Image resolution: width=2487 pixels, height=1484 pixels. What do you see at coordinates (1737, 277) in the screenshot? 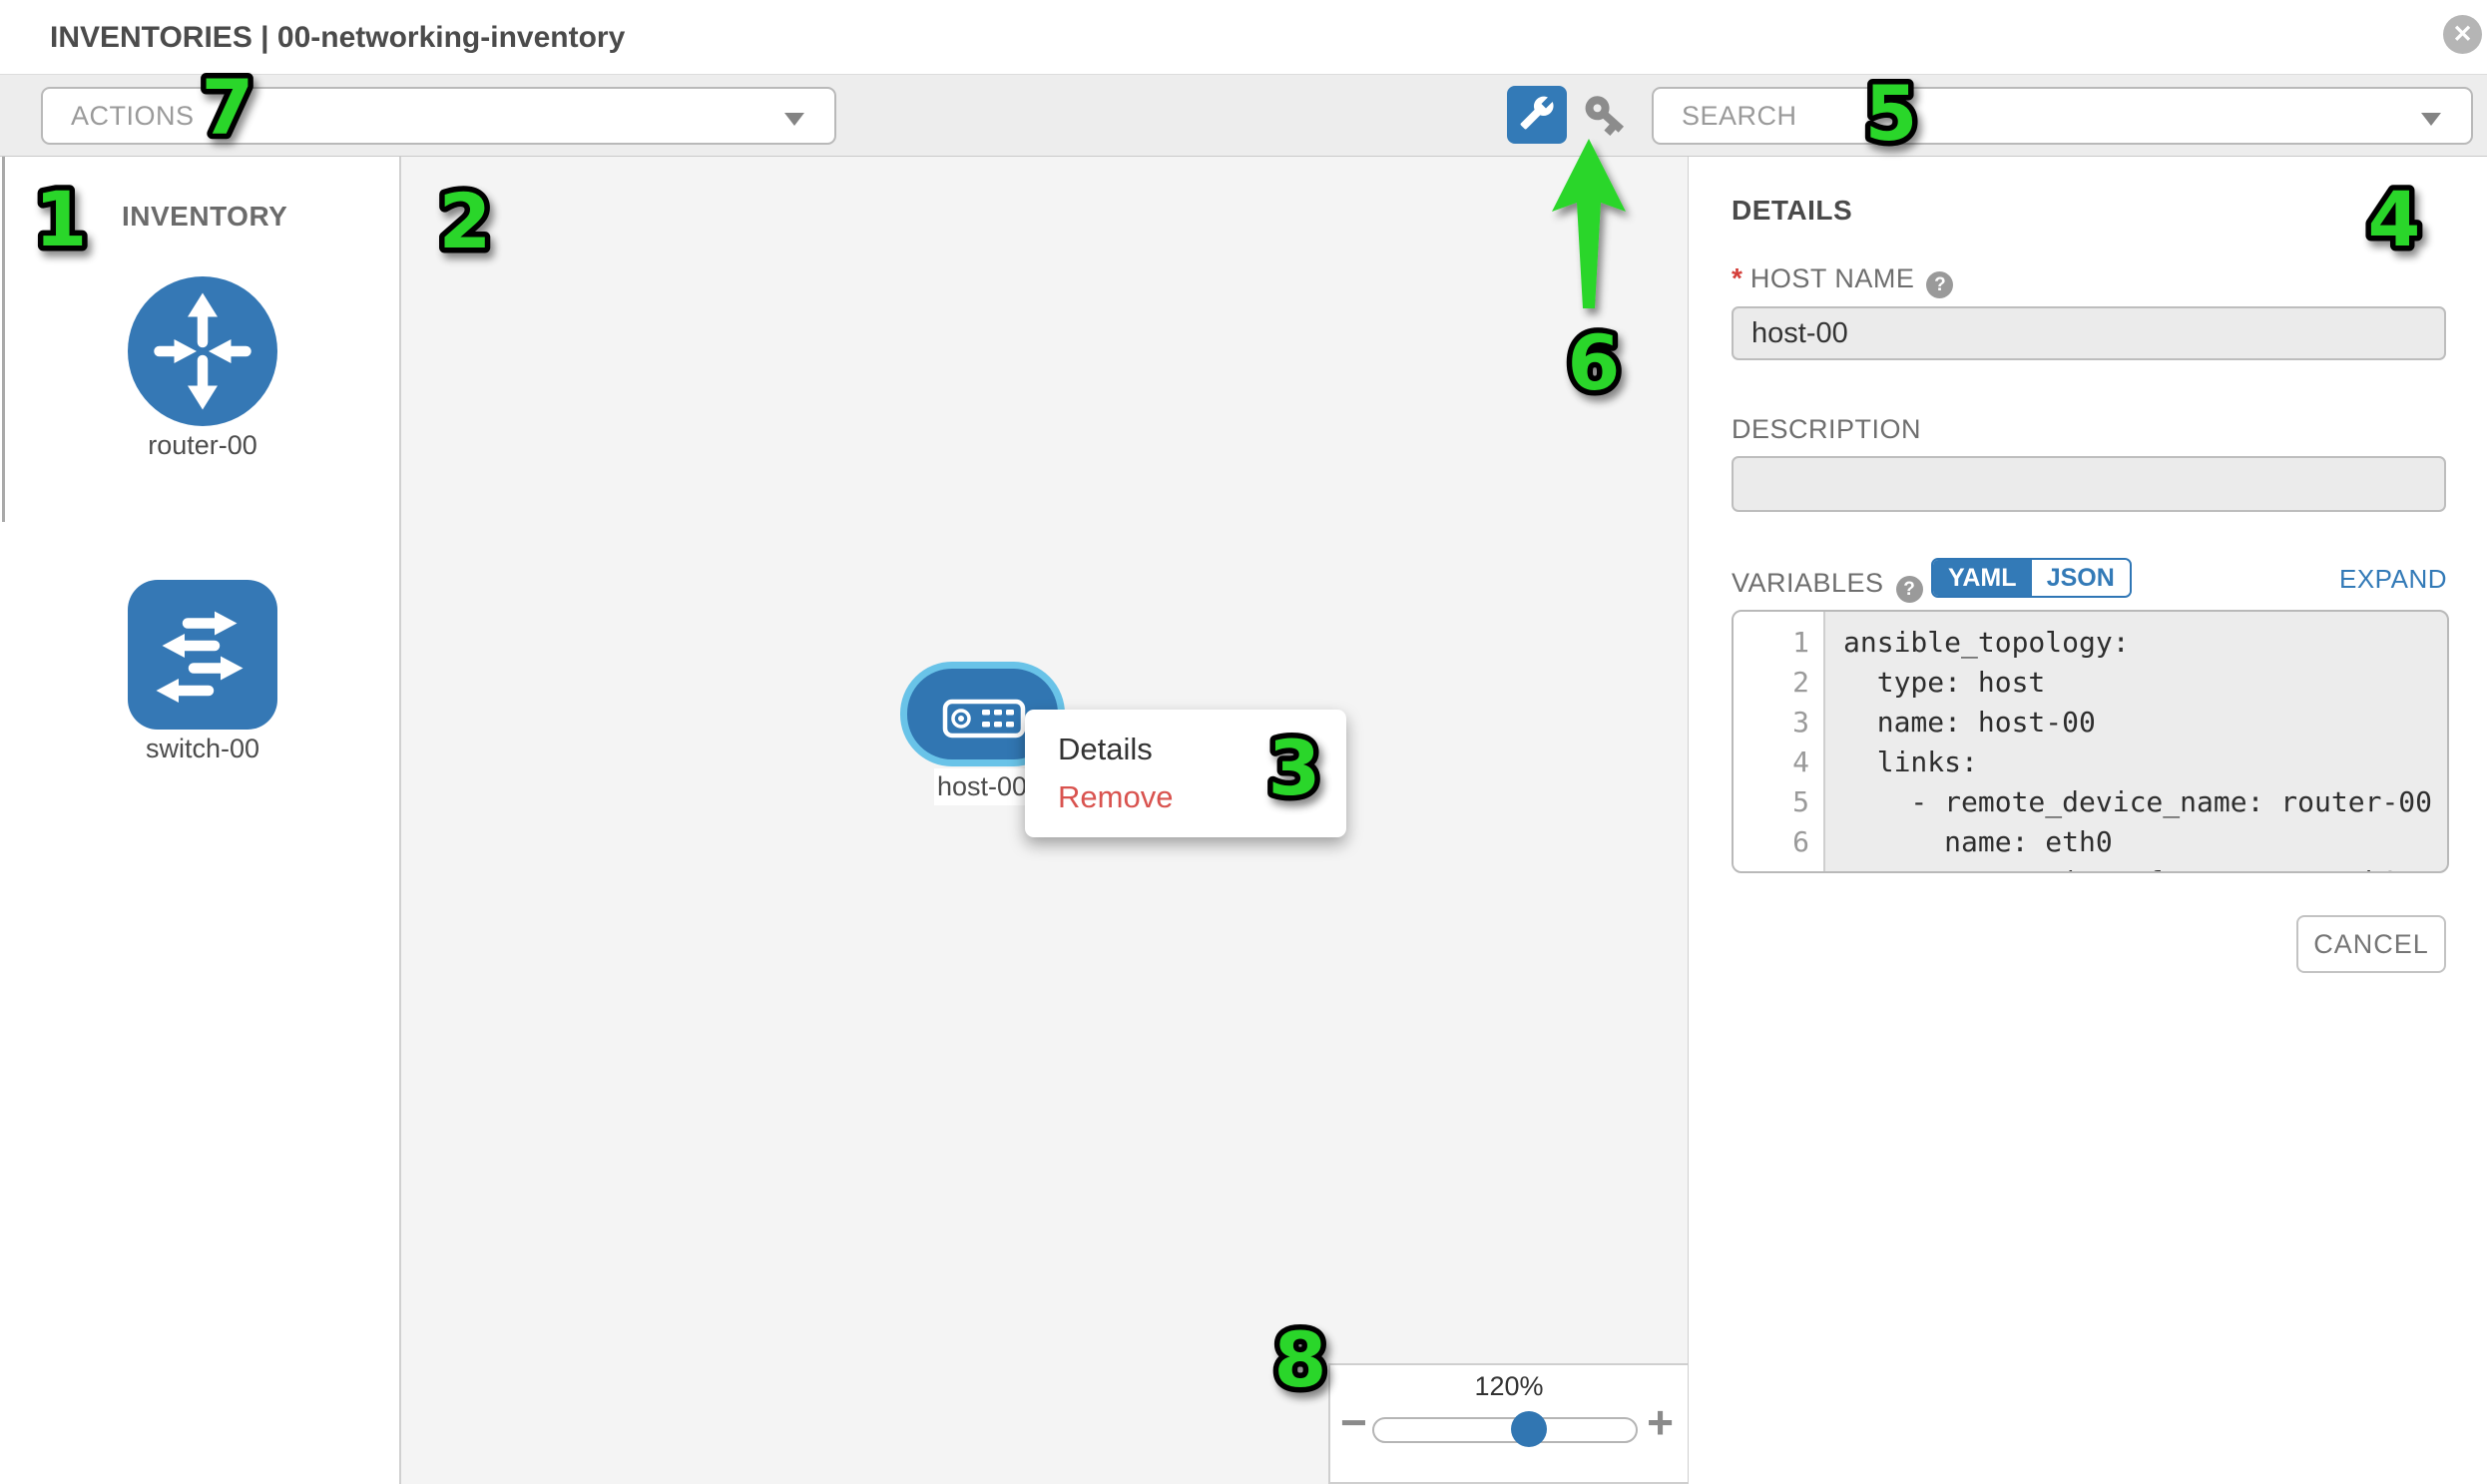
I see `required-marker: *` at bounding box center [1737, 277].